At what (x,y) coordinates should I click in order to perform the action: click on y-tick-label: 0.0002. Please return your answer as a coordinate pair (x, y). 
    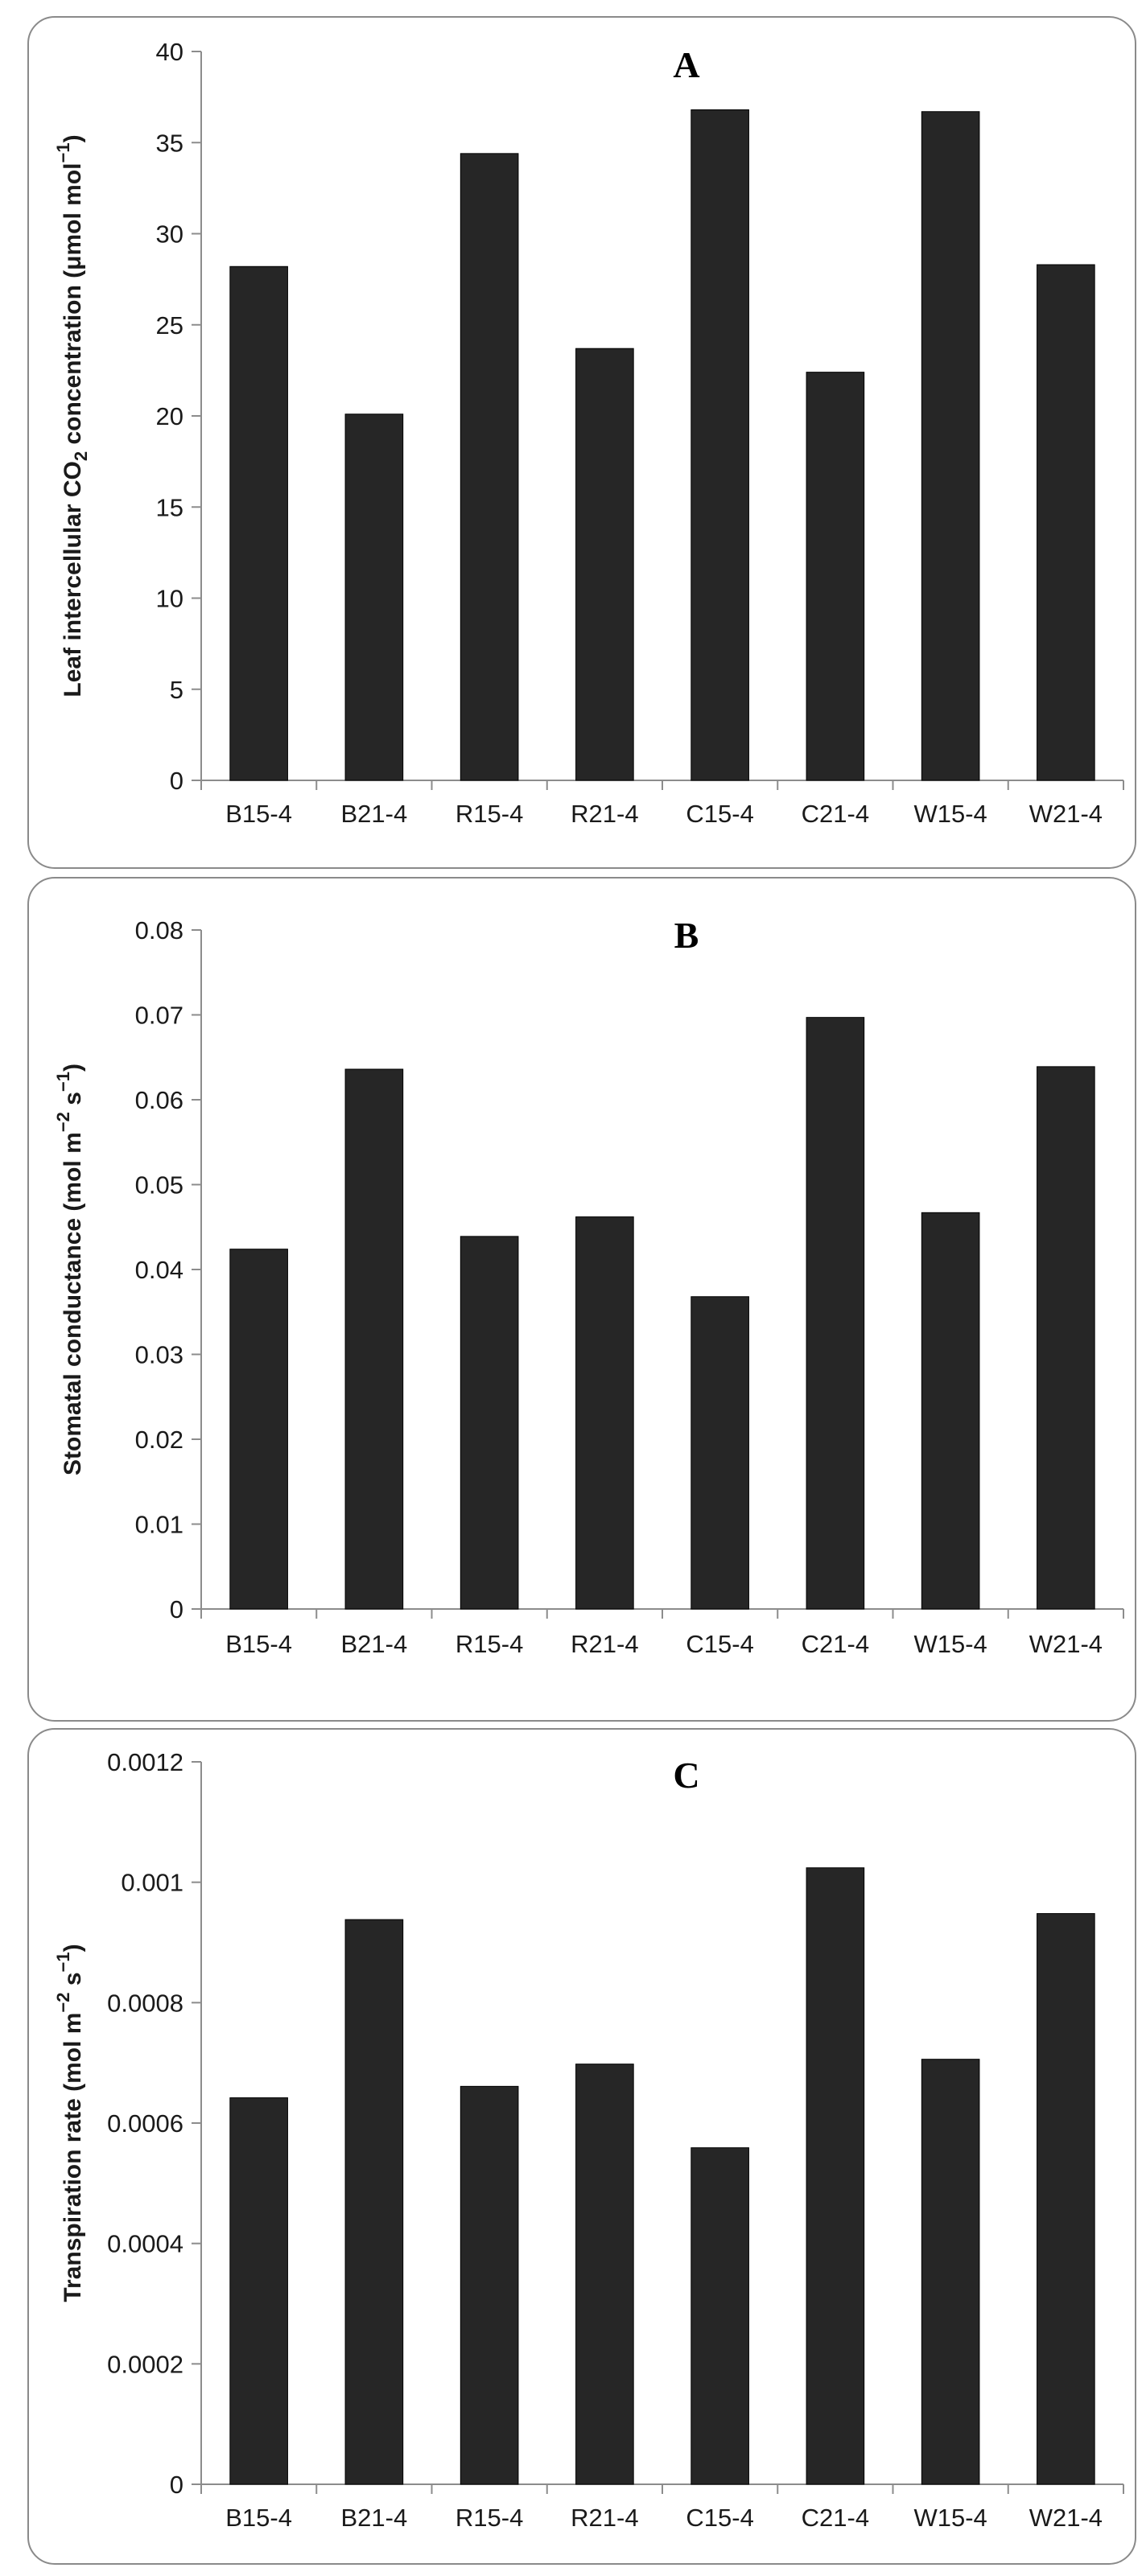
    Looking at the image, I should click on (145, 2364).